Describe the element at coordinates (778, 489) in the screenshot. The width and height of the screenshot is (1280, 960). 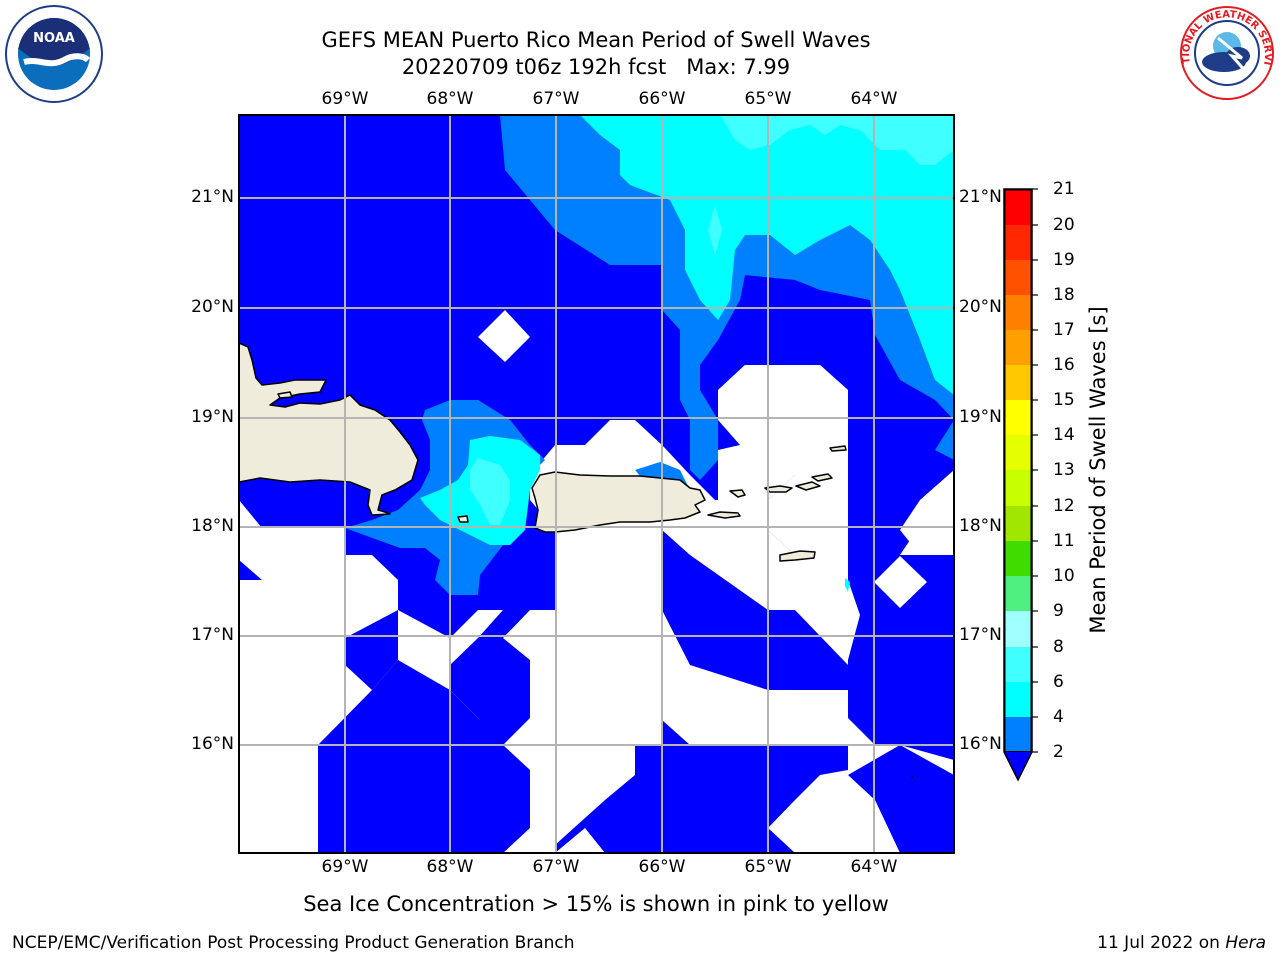
I see `st-thomas` at that location.